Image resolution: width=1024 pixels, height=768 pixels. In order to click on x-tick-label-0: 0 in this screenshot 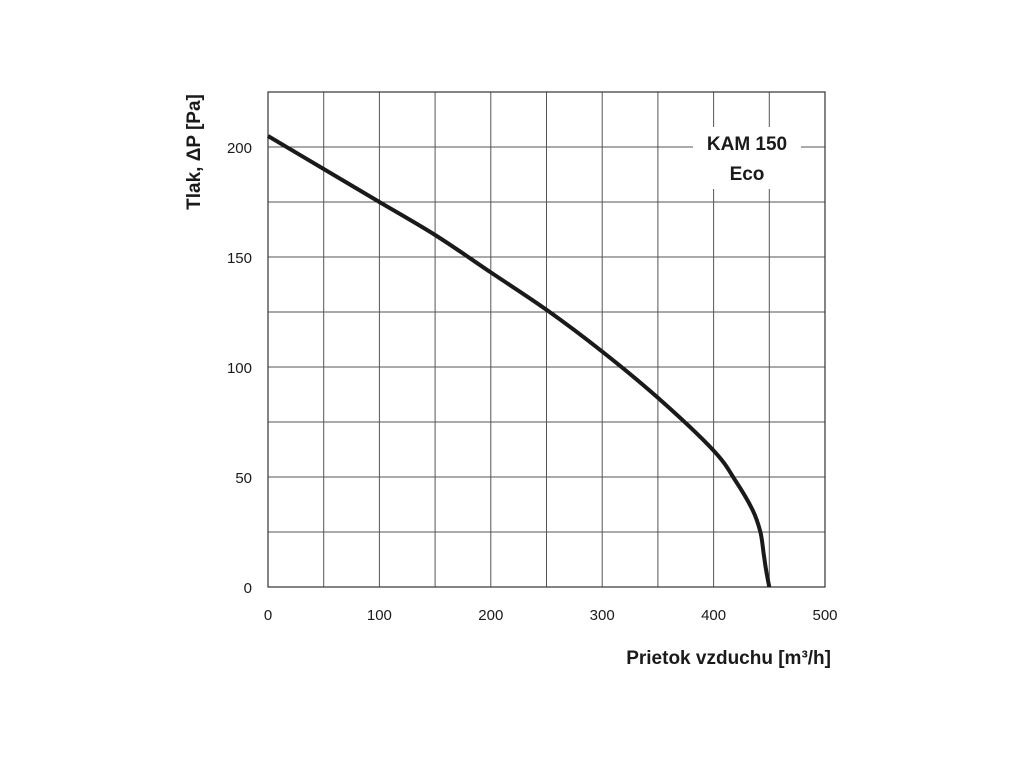, I will do `click(268, 615)`.